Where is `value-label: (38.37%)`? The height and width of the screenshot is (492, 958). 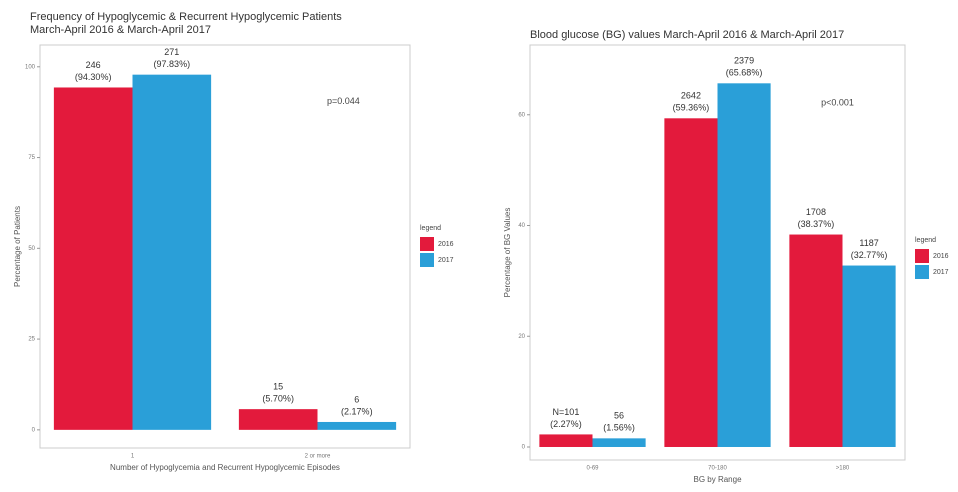 value-label: (38.37%) is located at coordinates (816, 224).